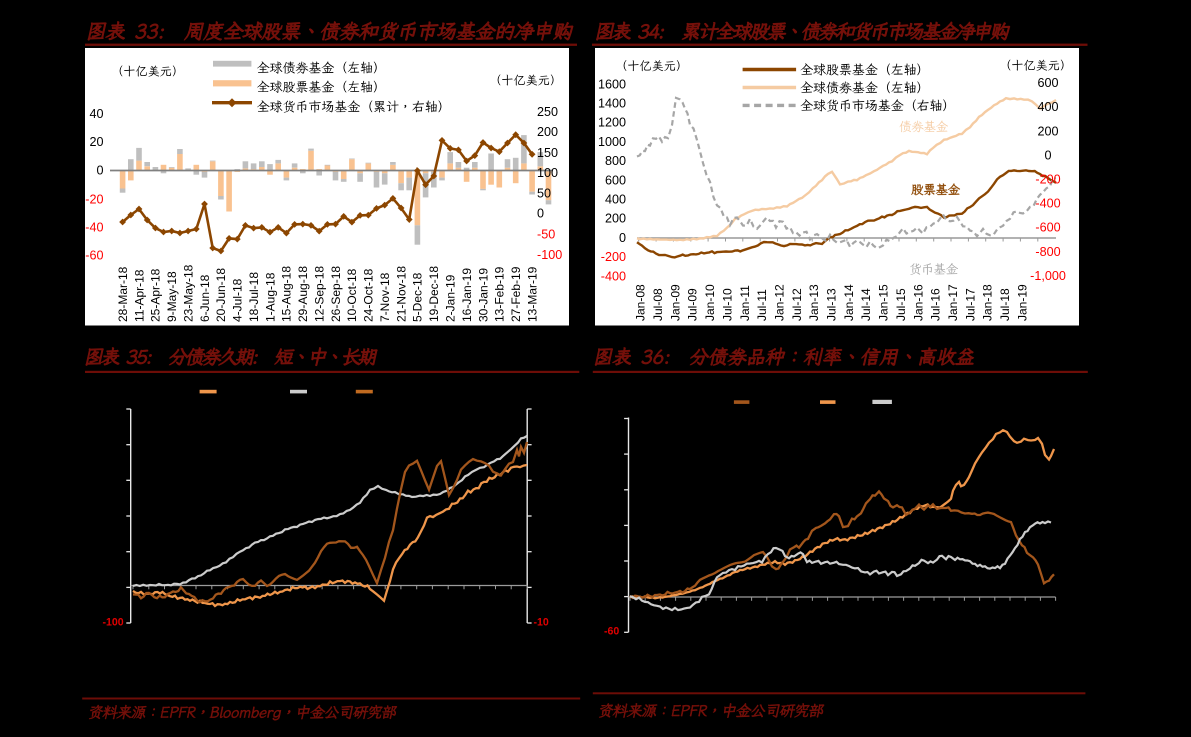  Describe the element at coordinates (727, 304) in the screenshot. I see `svg-text: Jul-10` at that location.